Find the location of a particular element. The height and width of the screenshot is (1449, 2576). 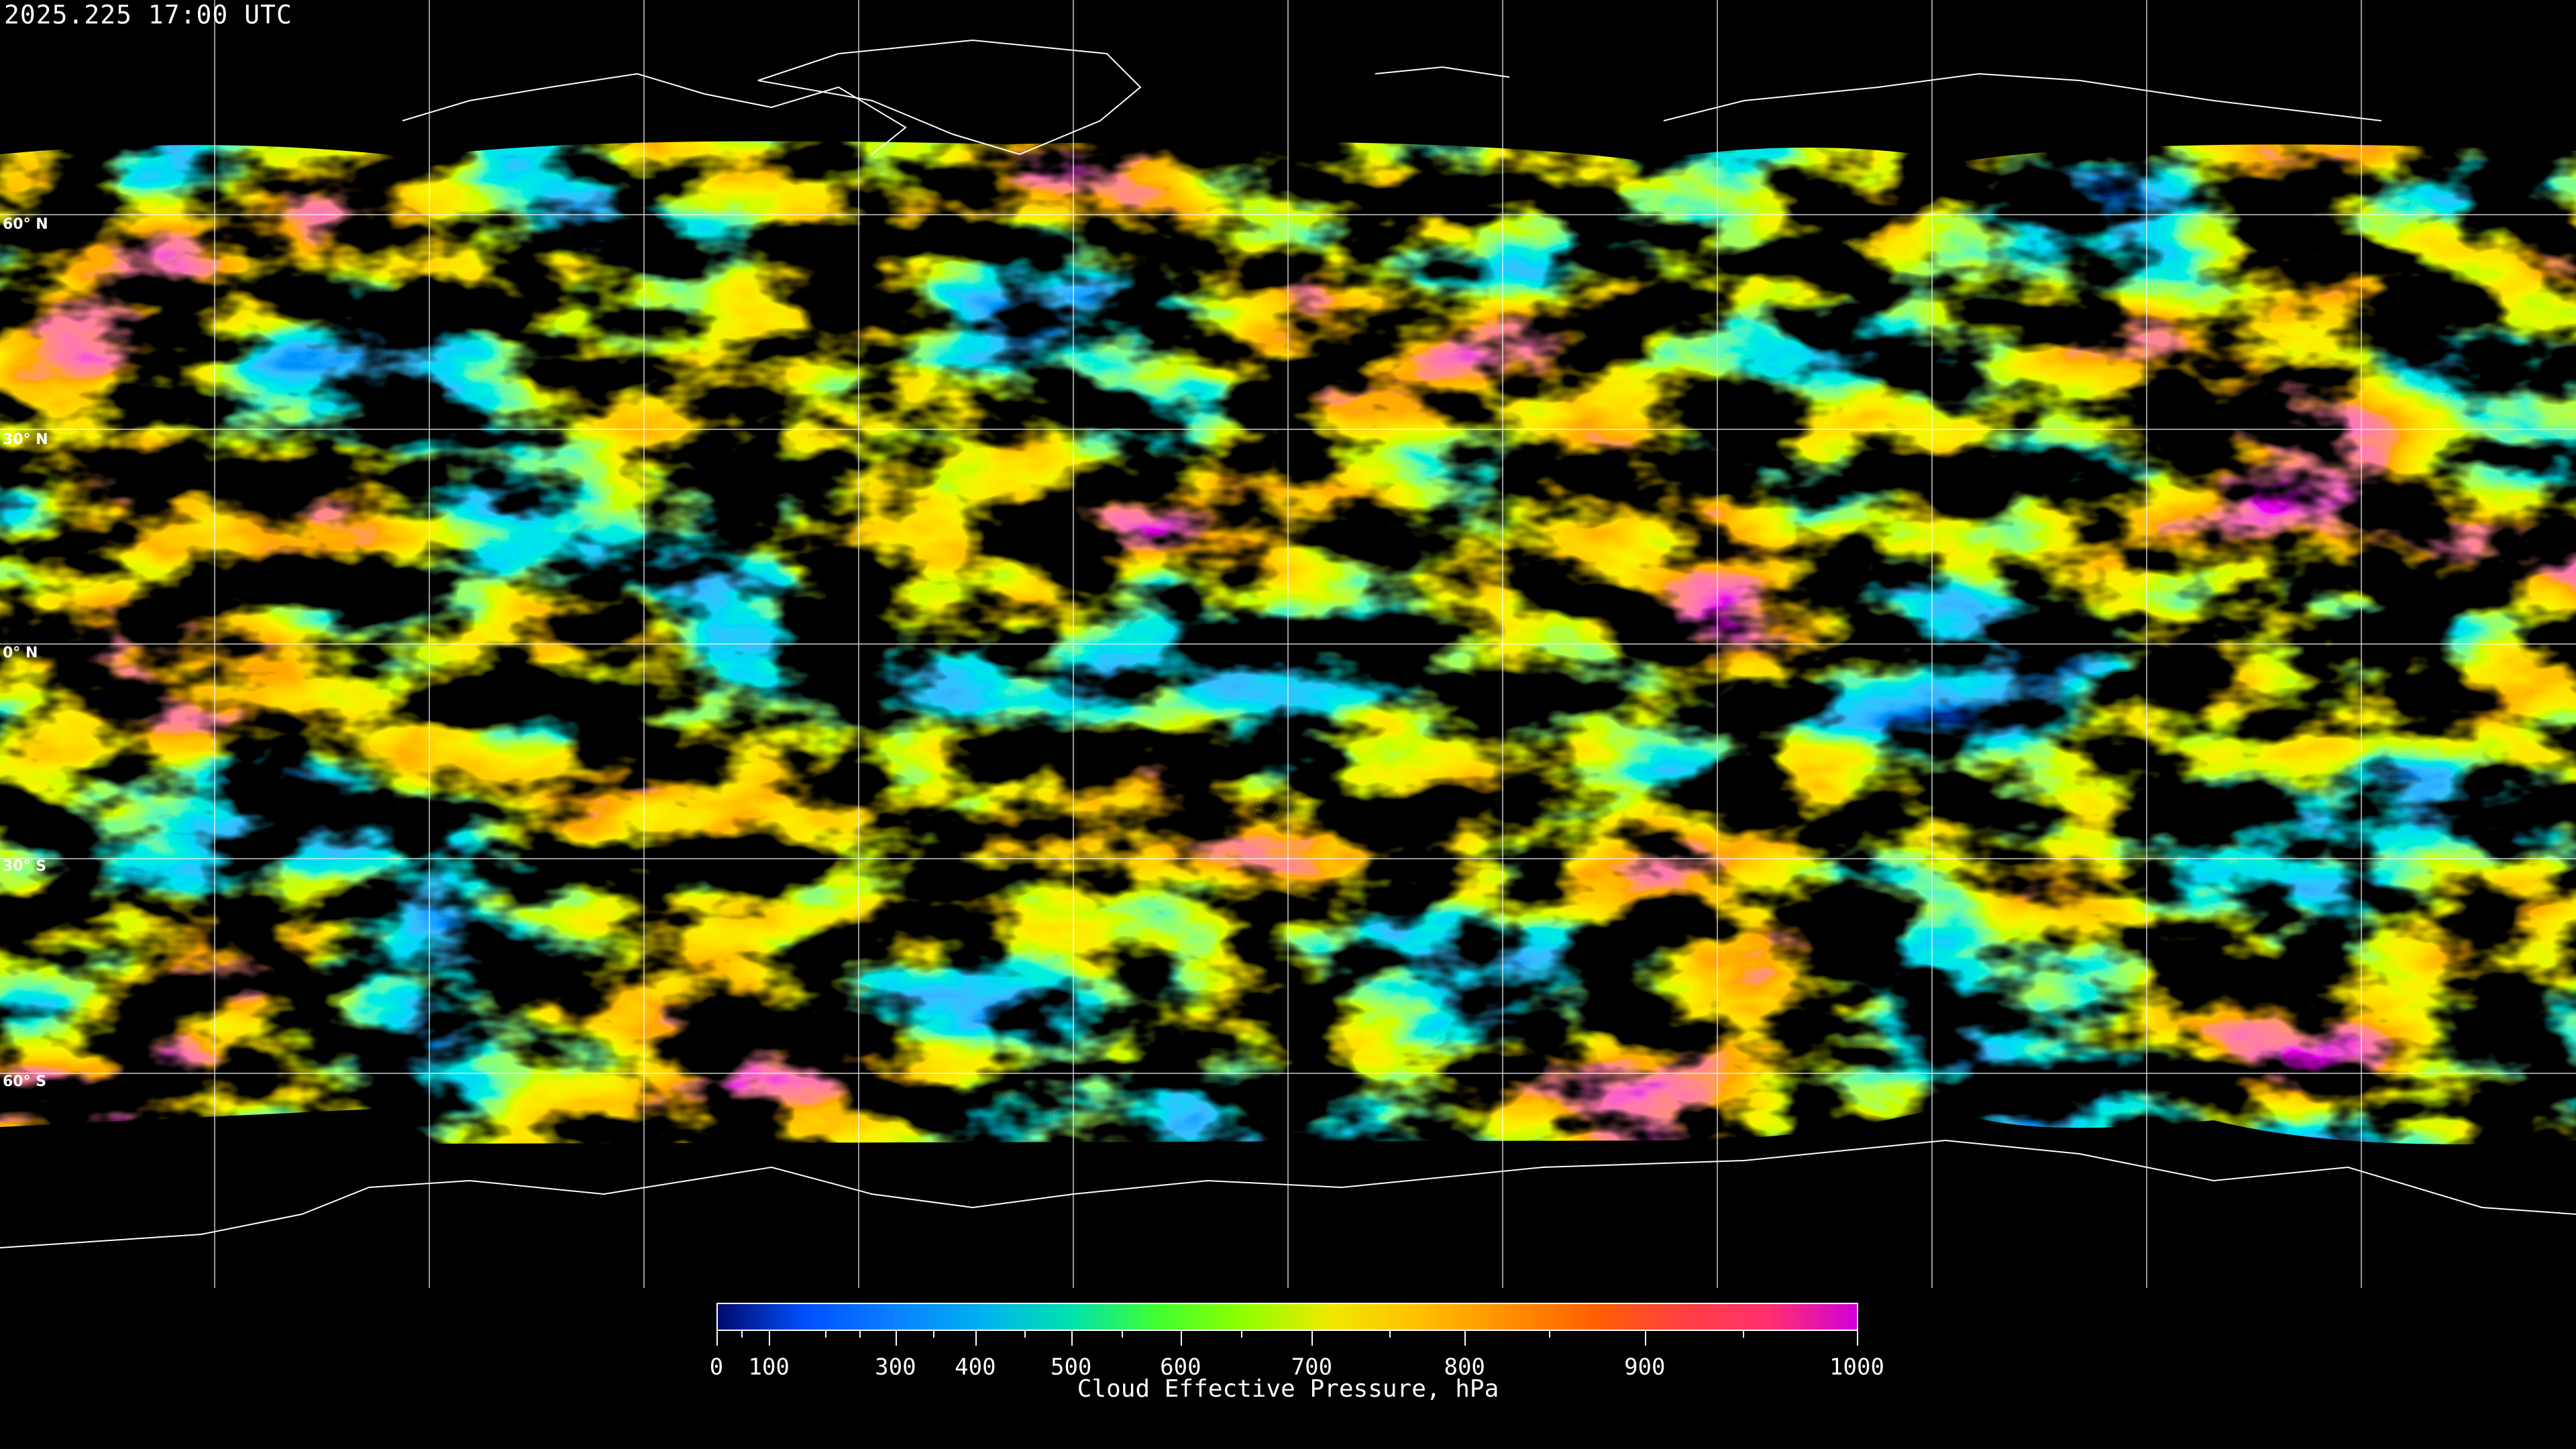

colorbar-title: Cloud Effective Pressure, hPa is located at coordinates (1288, 1389).